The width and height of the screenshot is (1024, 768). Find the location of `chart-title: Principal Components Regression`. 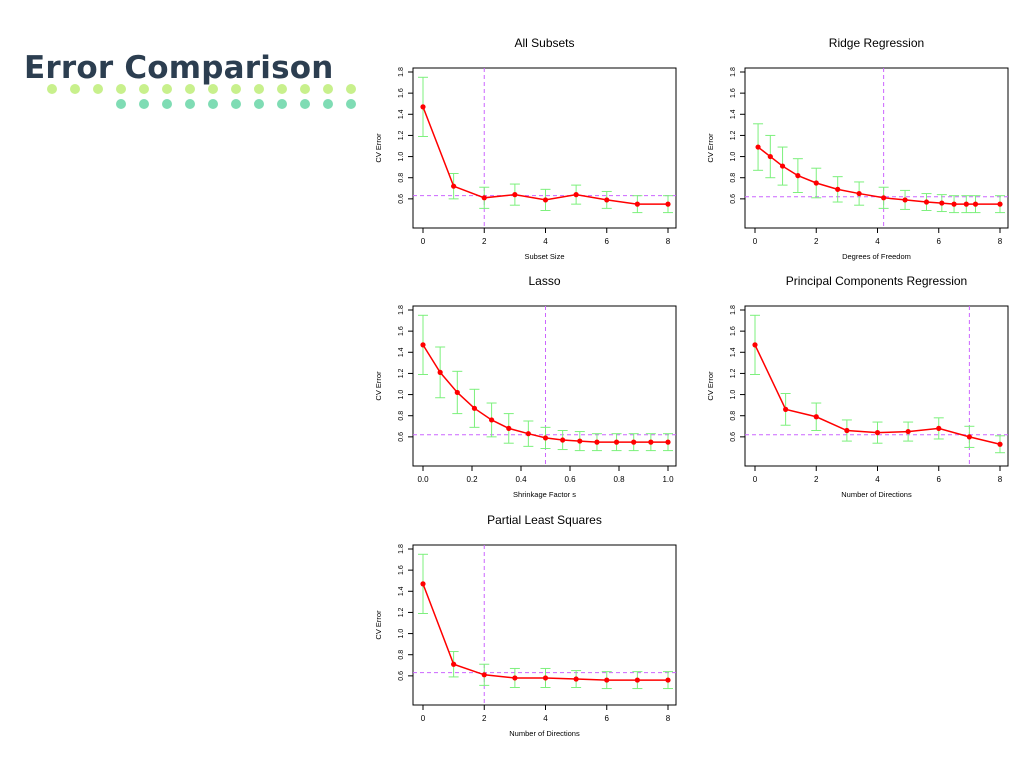

chart-title: Principal Components Regression is located at coordinates (876, 281).